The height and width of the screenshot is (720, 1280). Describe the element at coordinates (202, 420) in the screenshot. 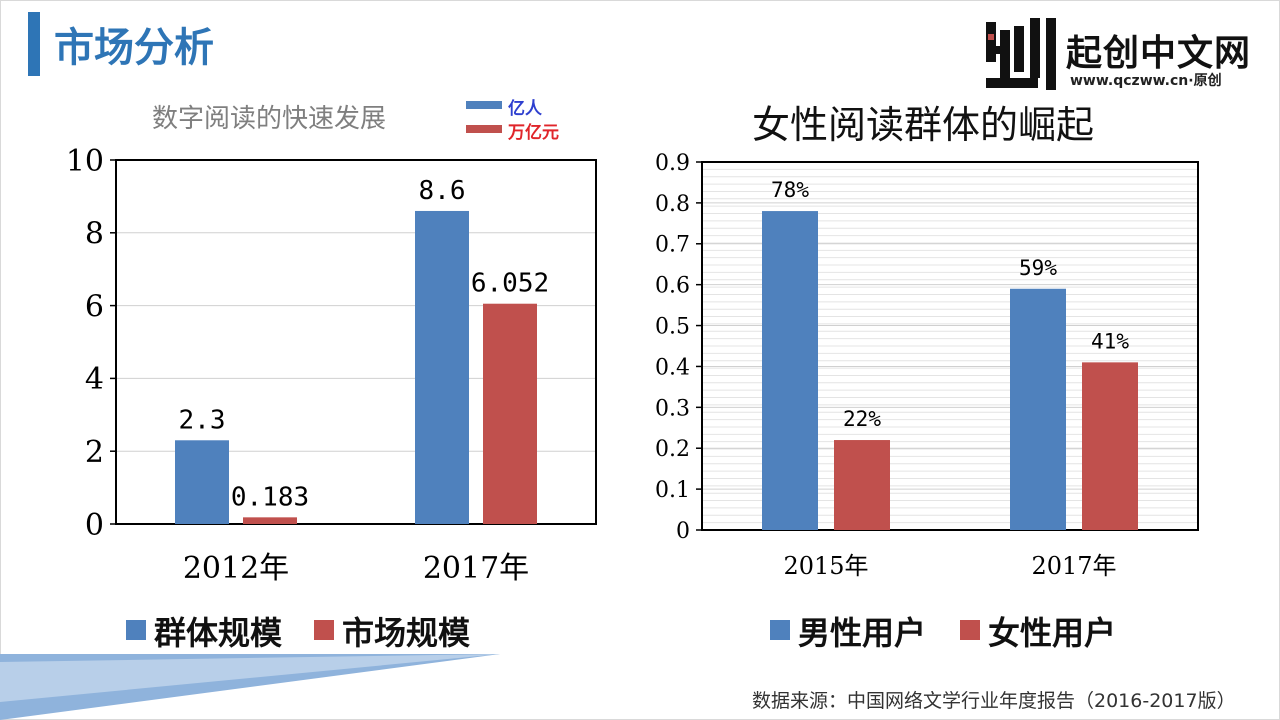

I see `data-label: 2.3` at that location.